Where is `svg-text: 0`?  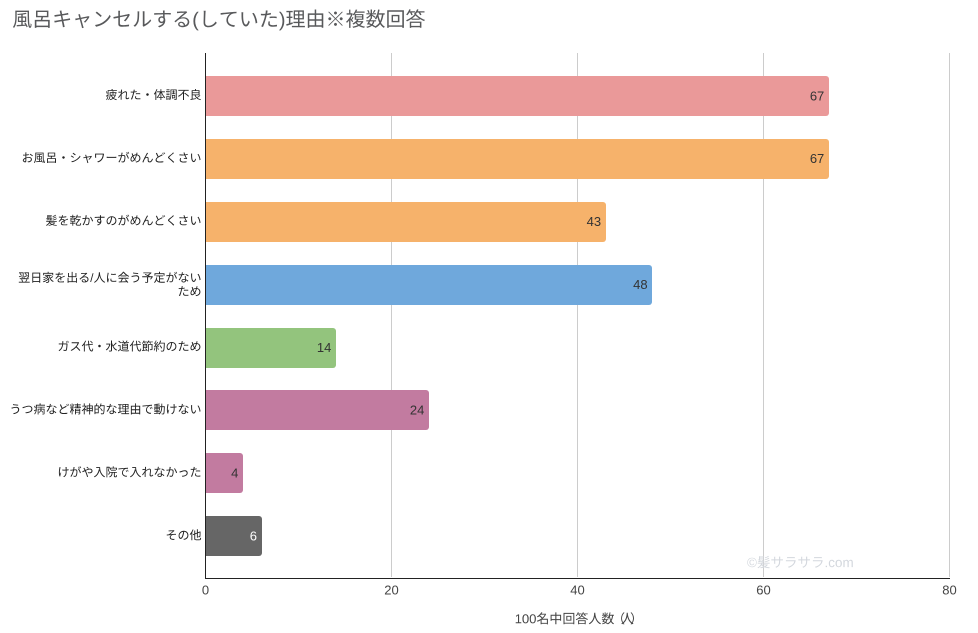 svg-text: 0 is located at coordinates (205, 589).